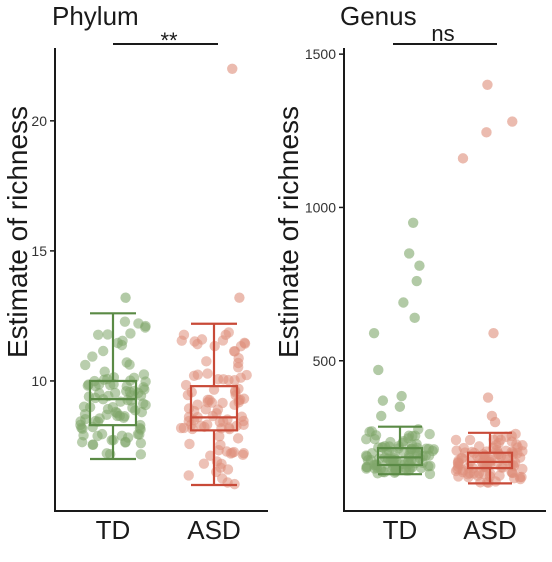 The image size is (552, 562). I want to click on y-tick-label: 20, so click(39, 121).